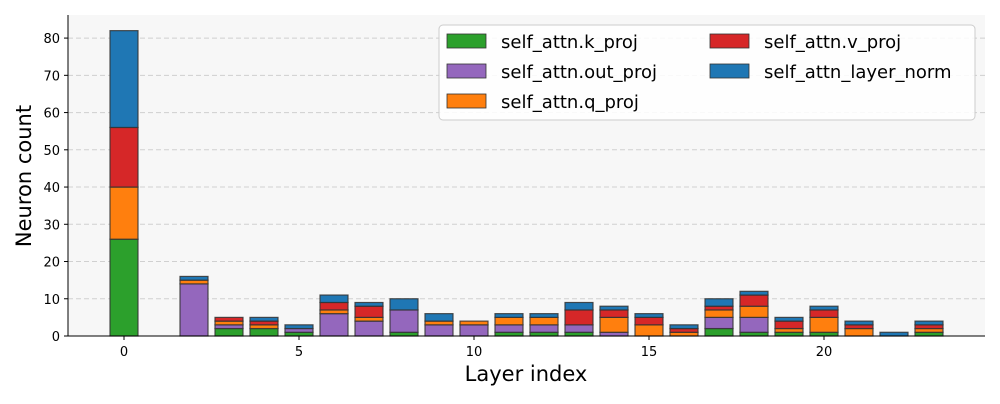 The image size is (1000, 404). I want to click on y-axis-label: Neuron count, so click(24, 176).